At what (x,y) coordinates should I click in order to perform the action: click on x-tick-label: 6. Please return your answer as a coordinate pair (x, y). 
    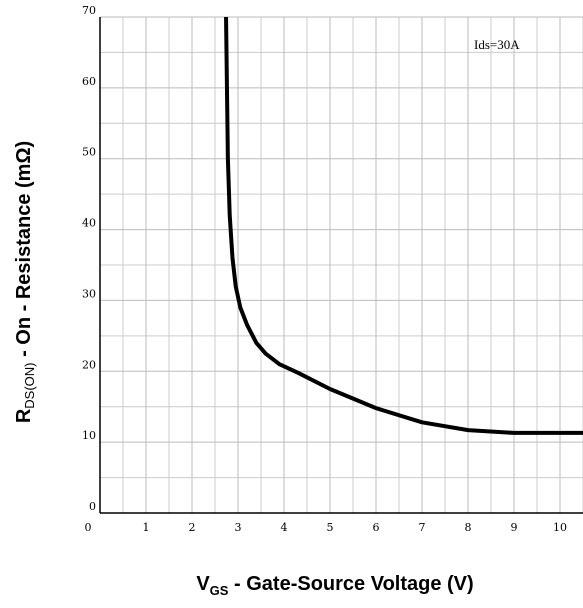
    Looking at the image, I should click on (376, 527).